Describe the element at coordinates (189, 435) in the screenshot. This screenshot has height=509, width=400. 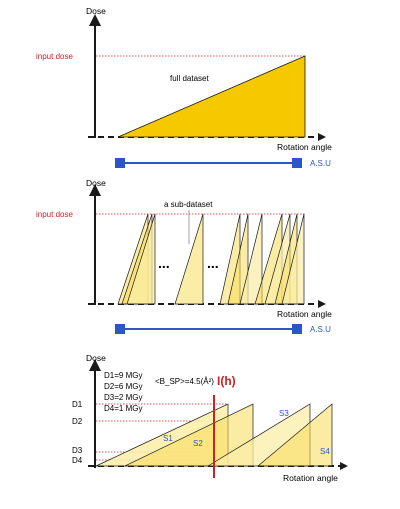
I see `series-s2-triangle` at that location.